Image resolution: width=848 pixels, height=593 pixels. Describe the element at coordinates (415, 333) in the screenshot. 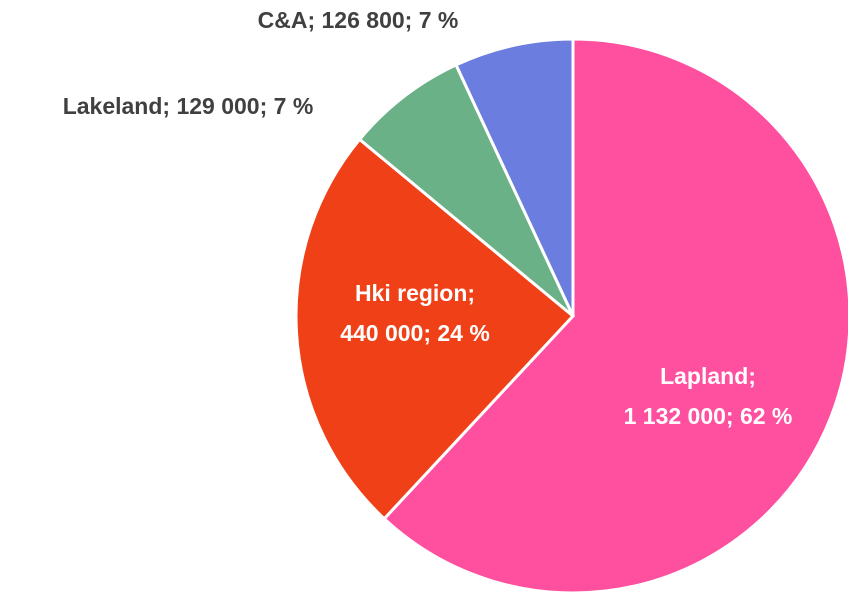

I see `data-label: 440 000; 24 %` at that location.